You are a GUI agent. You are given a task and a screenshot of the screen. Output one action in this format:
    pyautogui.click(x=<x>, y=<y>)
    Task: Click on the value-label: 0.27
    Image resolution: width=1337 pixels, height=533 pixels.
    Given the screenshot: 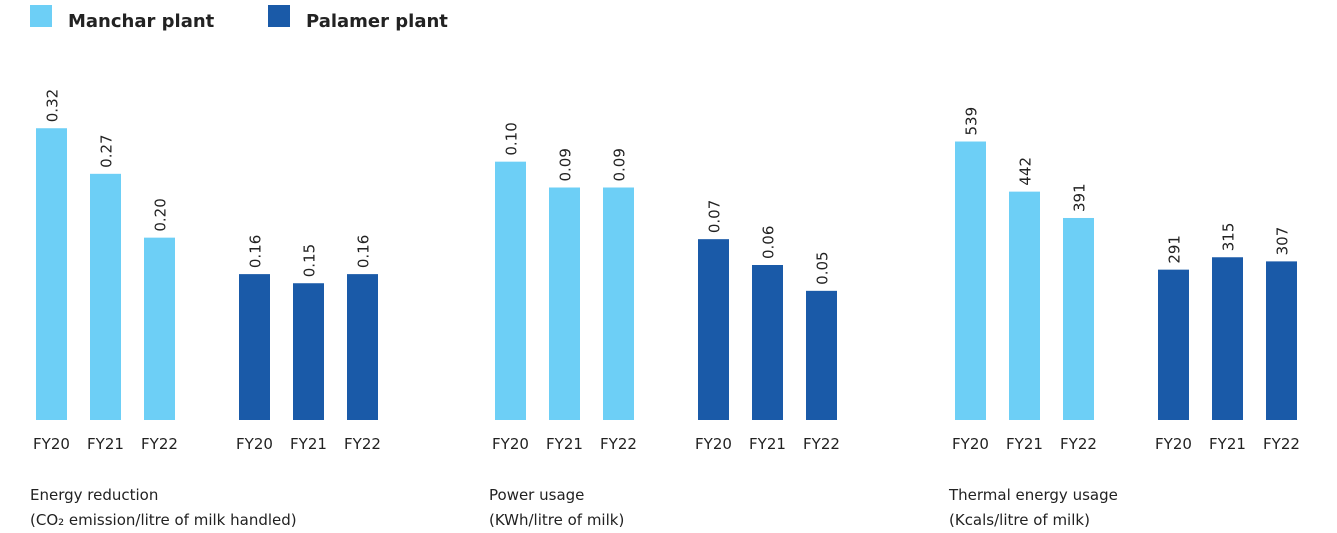 What is the action you would take?
    pyautogui.click(x=107, y=150)
    